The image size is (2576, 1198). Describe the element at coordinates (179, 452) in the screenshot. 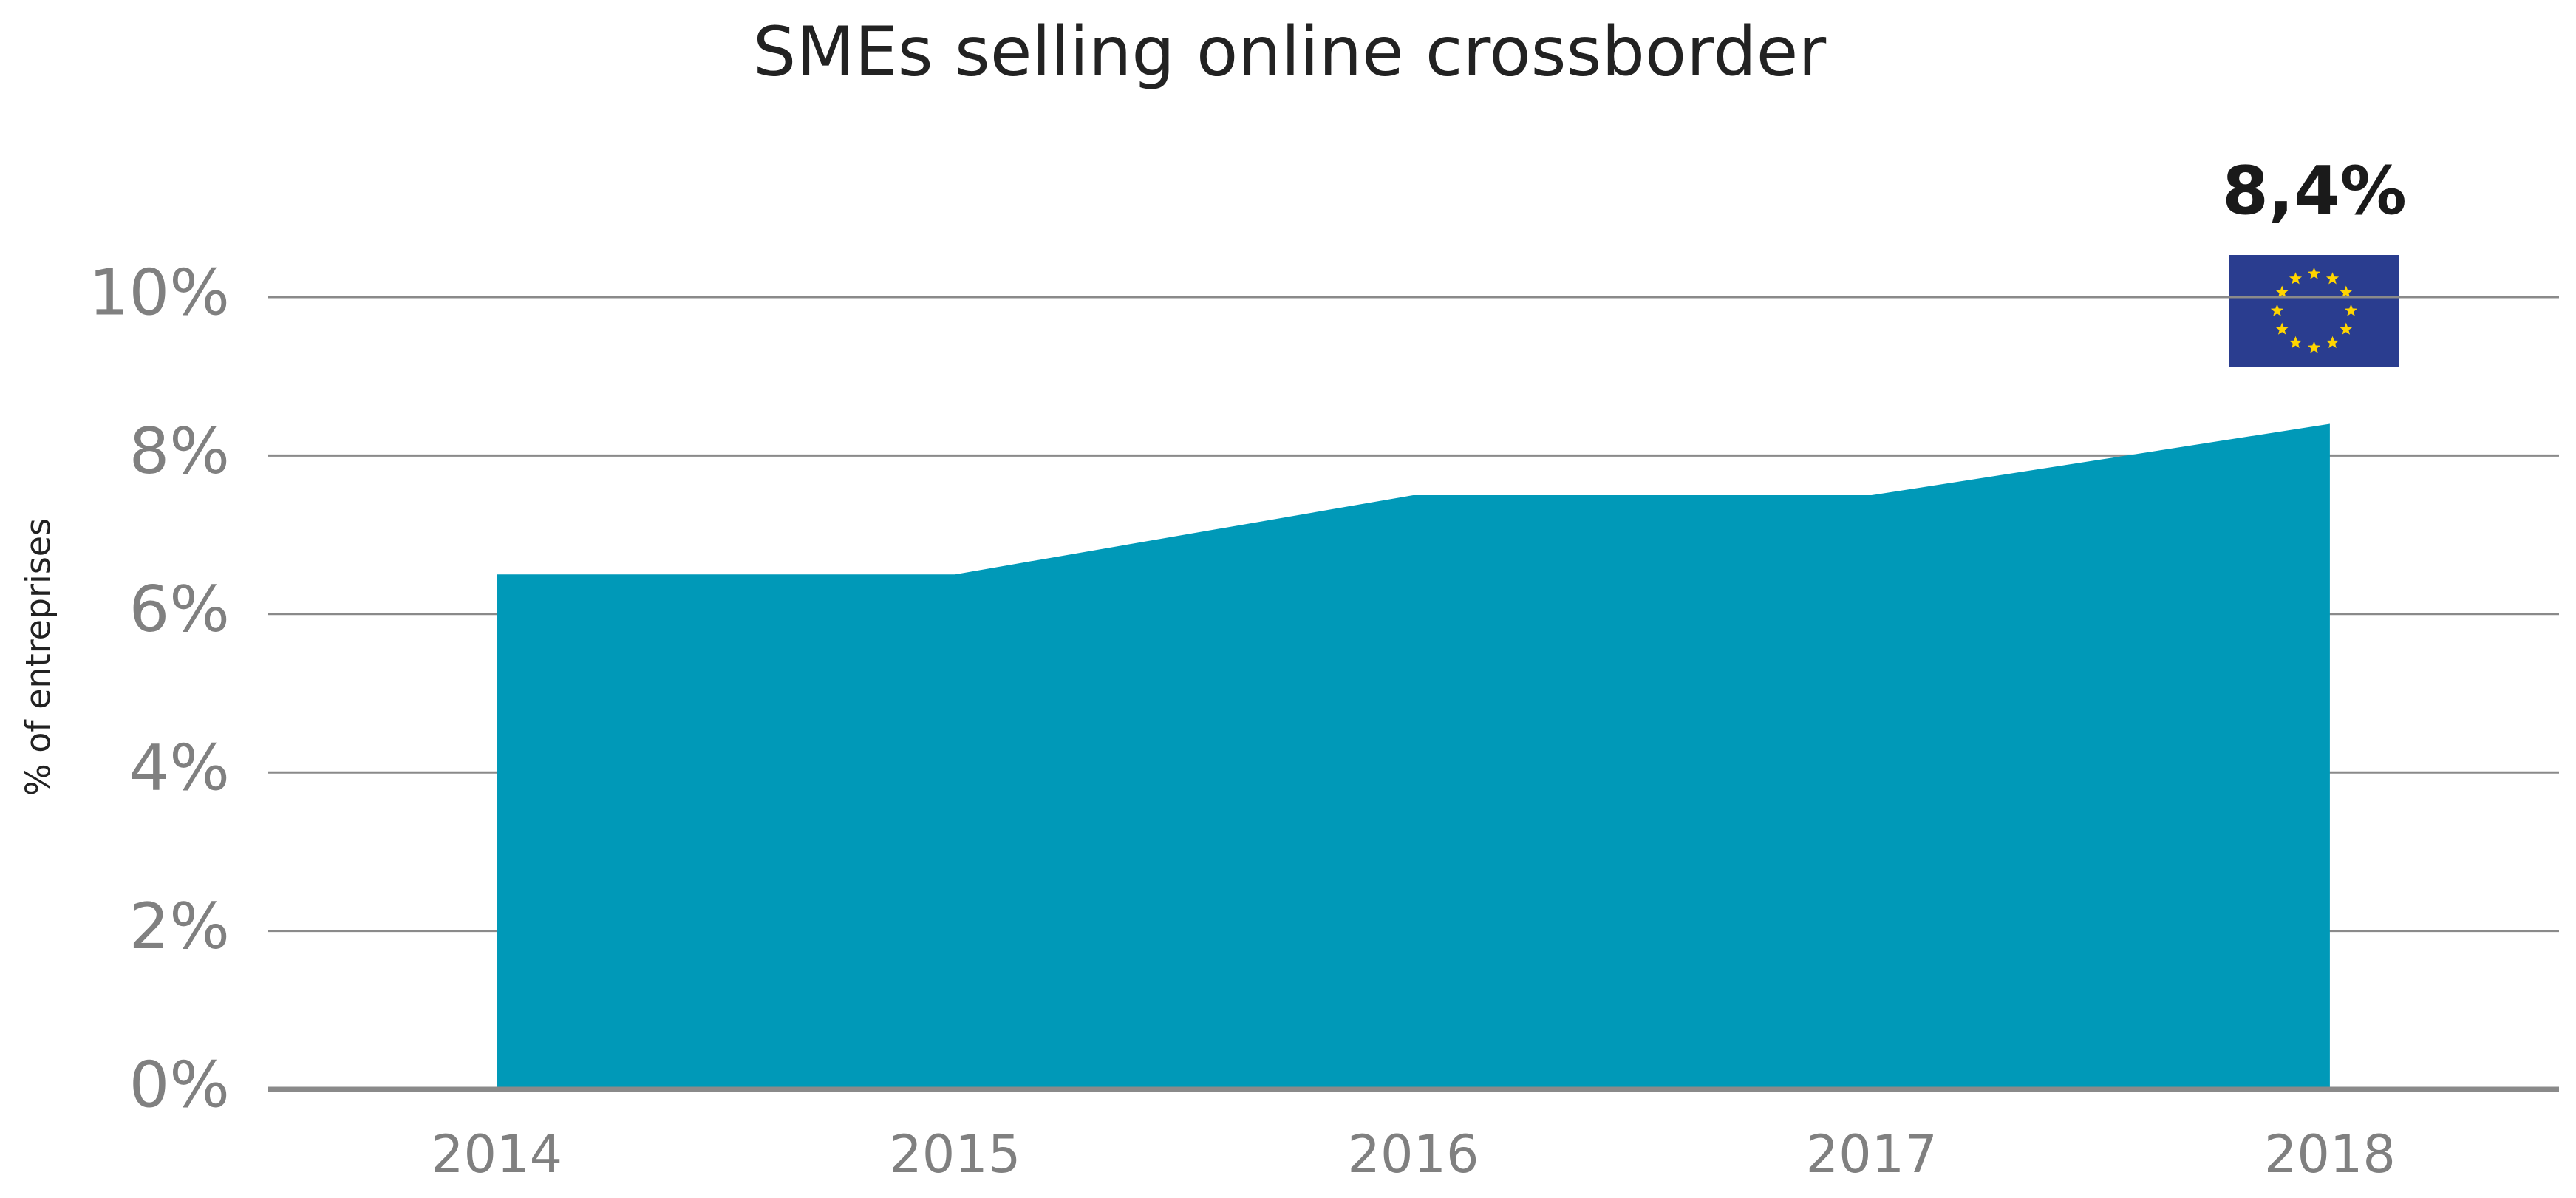

I see `y-tick-label: 8%` at that location.